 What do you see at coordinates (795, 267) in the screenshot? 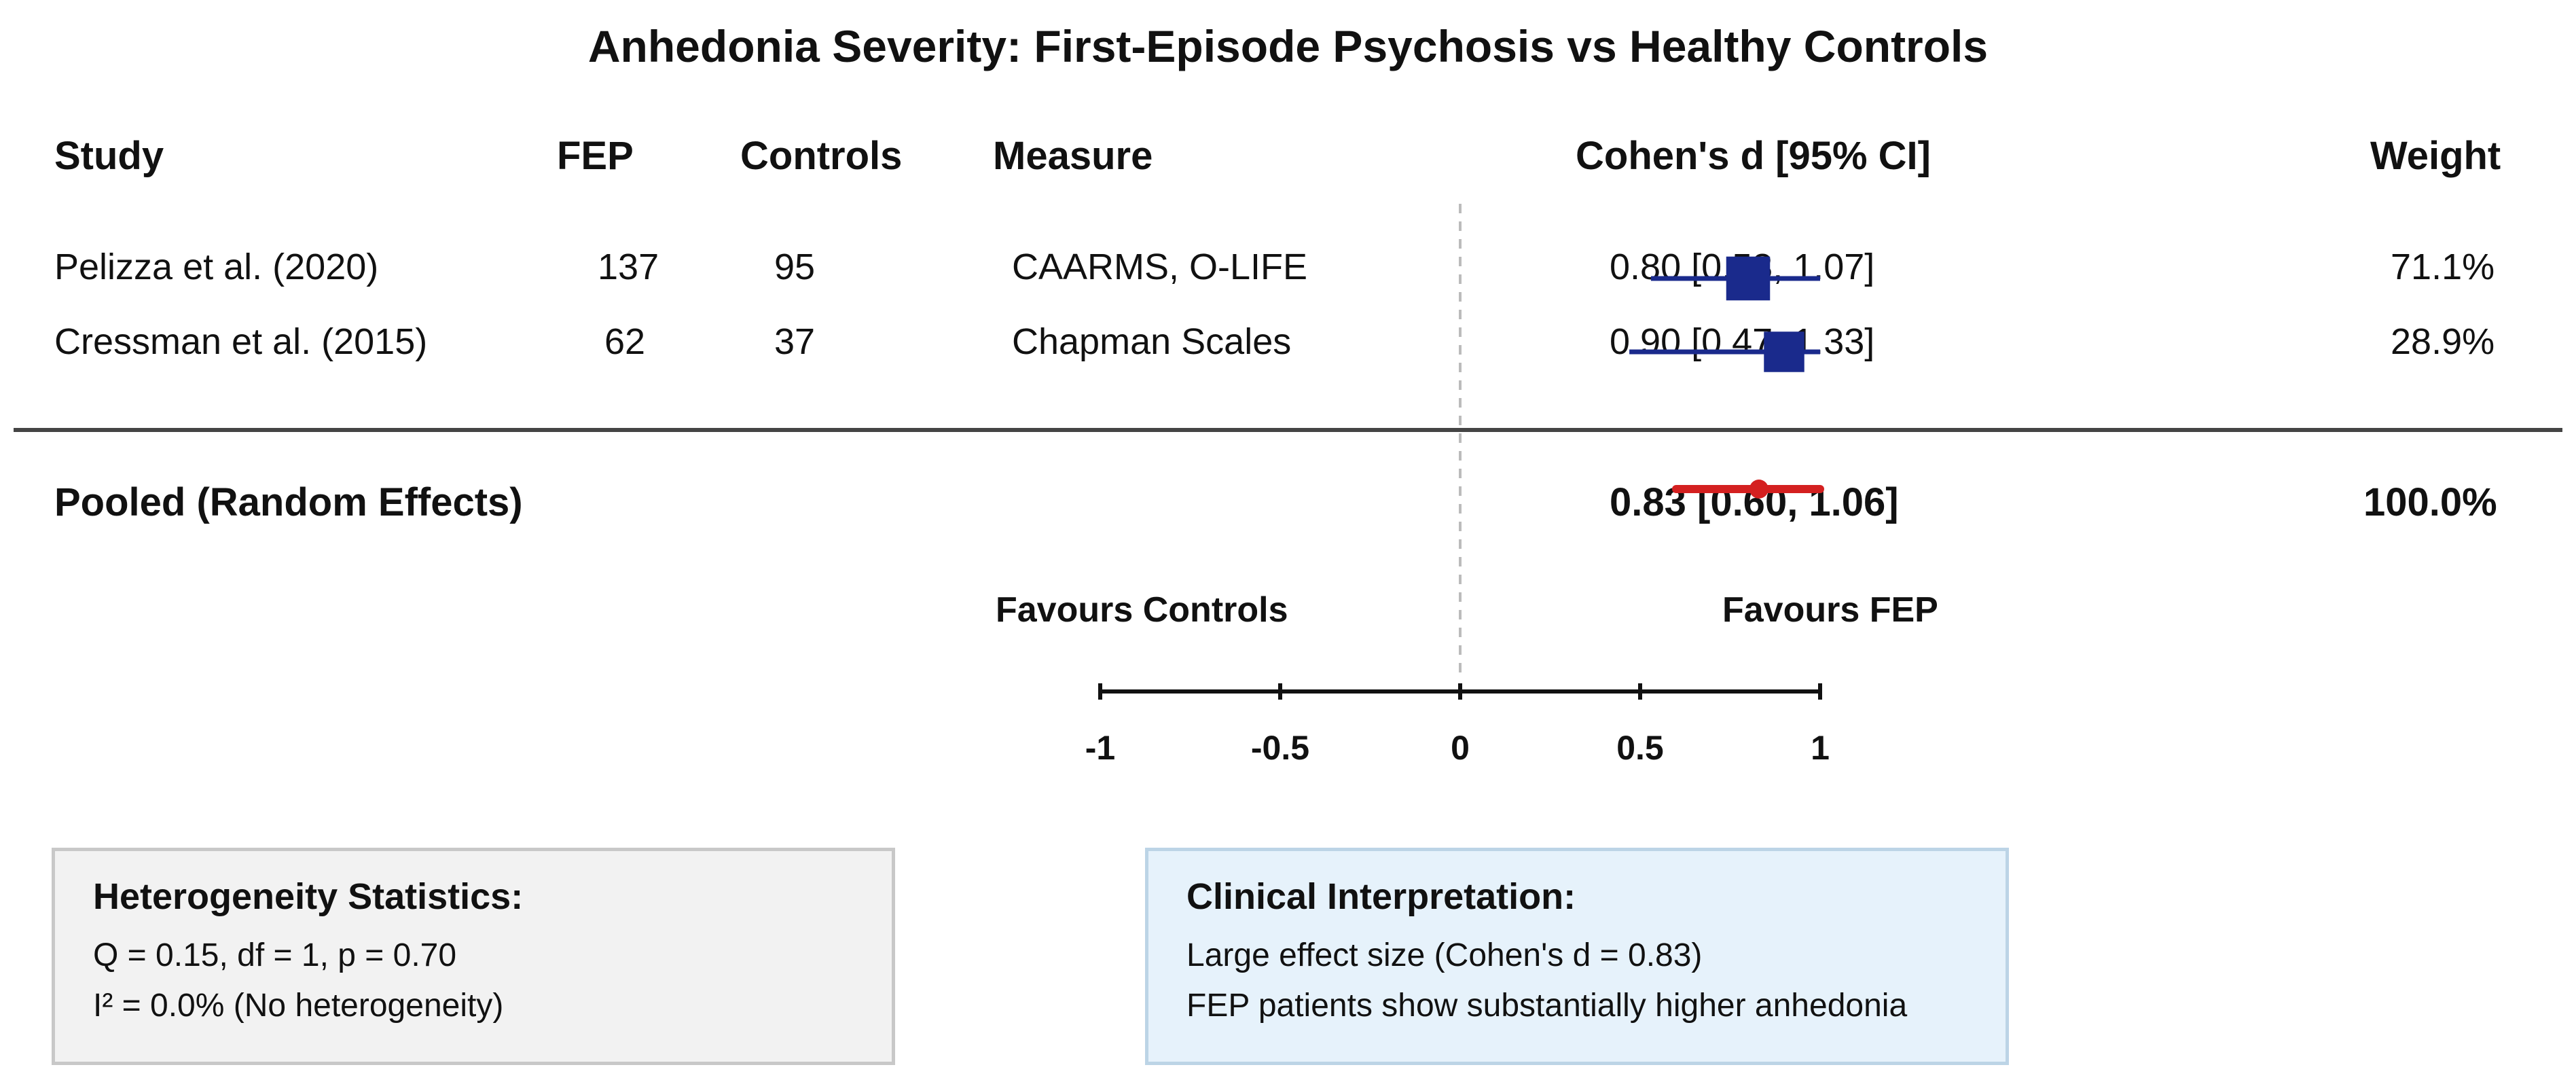
I see `study-controls-n: 95` at bounding box center [795, 267].